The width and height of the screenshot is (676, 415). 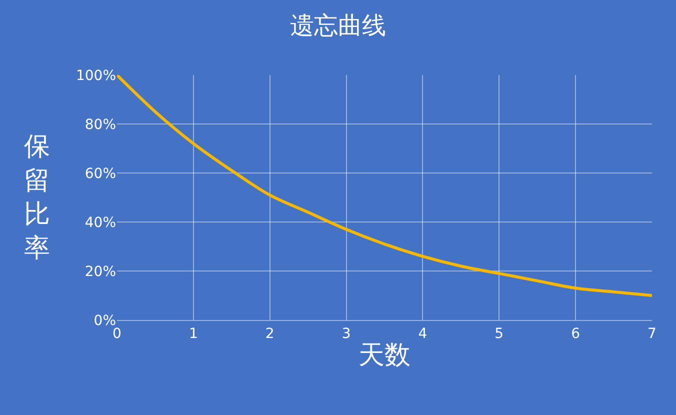 I want to click on x-tick-label: 3, so click(x=346, y=334).